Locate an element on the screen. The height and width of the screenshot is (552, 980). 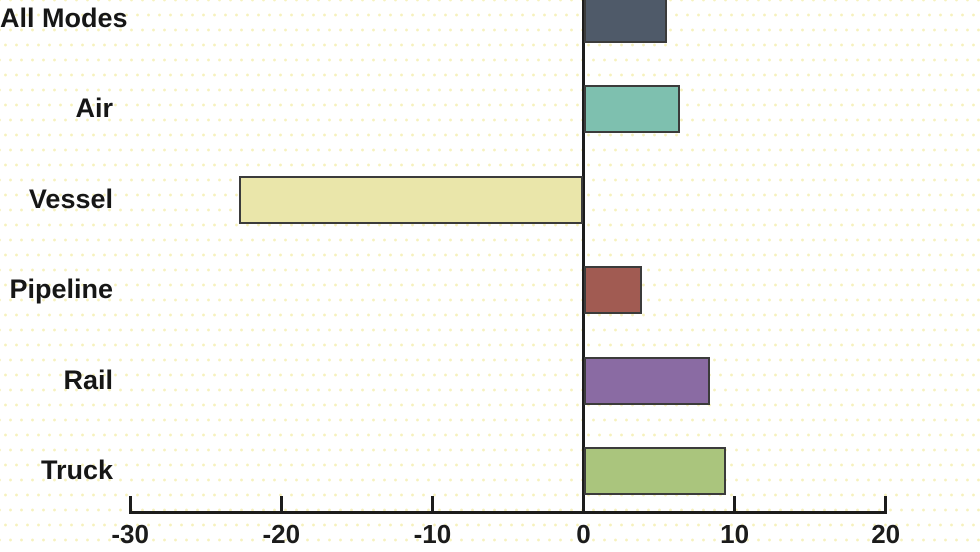
bar-air is located at coordinates (632, 109).